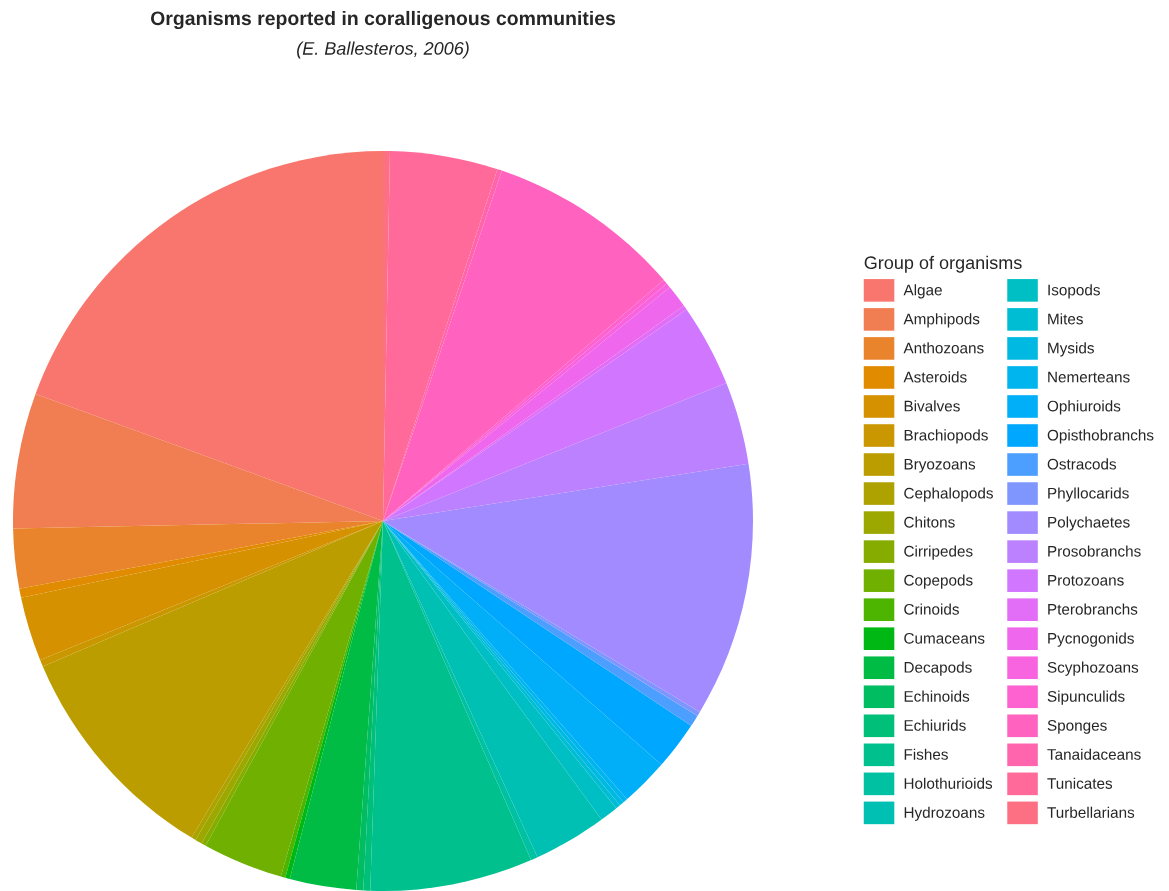 The image size is (1169, 891). What do you see at coordinates (937, 696) in the screenshot?
I see `legend-label: Echinoids` at bounding box center [937, 696].